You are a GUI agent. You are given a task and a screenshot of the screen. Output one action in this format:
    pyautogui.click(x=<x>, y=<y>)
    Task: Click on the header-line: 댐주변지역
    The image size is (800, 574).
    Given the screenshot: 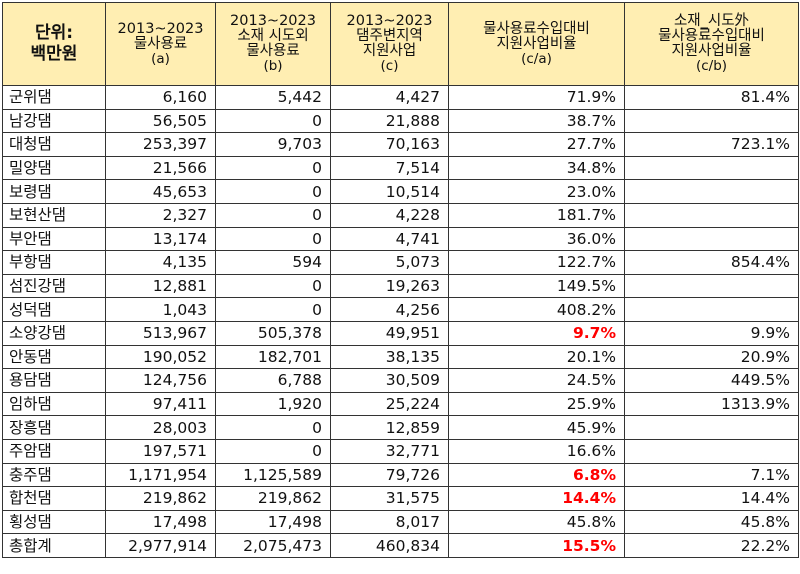 What is the action you would take?
    pyautogui.click(x=389, y=36)
    